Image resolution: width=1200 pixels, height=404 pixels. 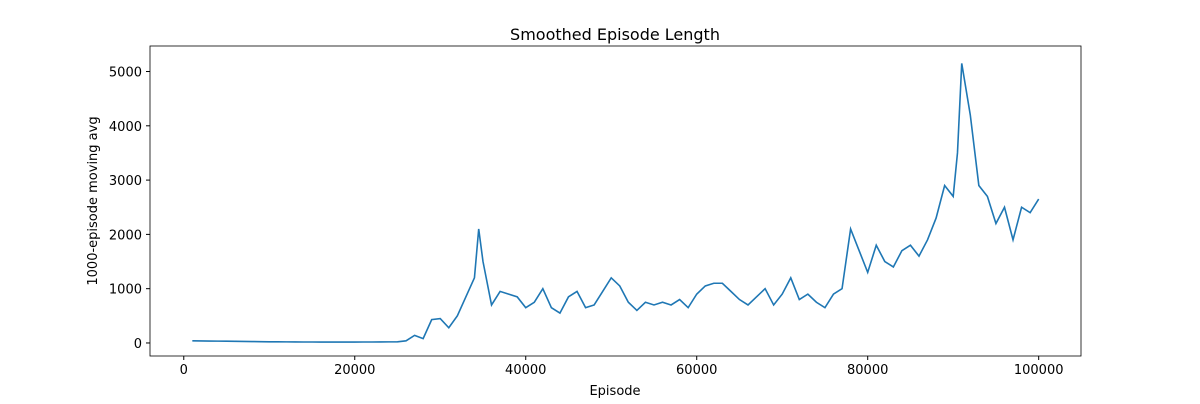 What do you see at coordinates (867, 370) in the screenshot?
I see `x-tick-label: 80000` at bounding box center [867, 370].